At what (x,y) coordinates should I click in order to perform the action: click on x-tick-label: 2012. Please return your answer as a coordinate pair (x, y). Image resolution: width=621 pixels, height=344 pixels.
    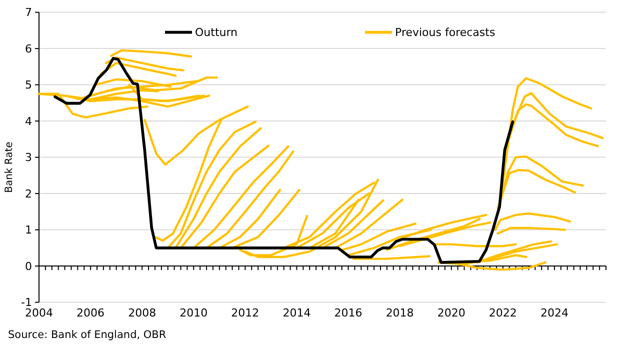
    Looking at the image, I should click on (245, 313).